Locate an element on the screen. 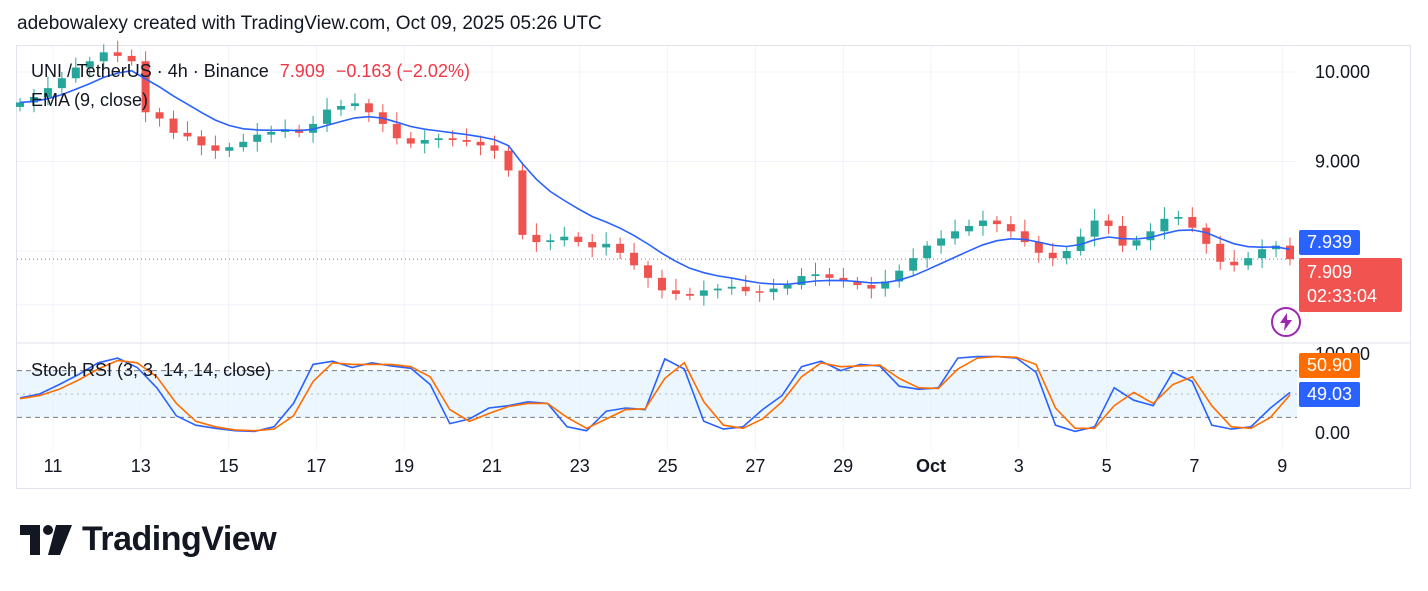 The height and width of the screenshot is (591, 1428). x-tick-label: 25 is located at coordinates (668, 466).